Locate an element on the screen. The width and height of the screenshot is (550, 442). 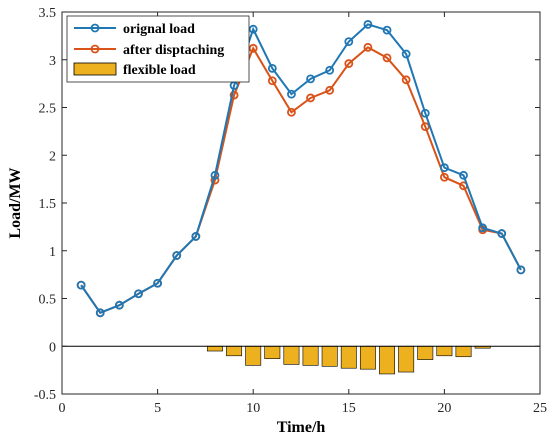
y-tick-label: 0.5 is located at coordinates (48, 300).